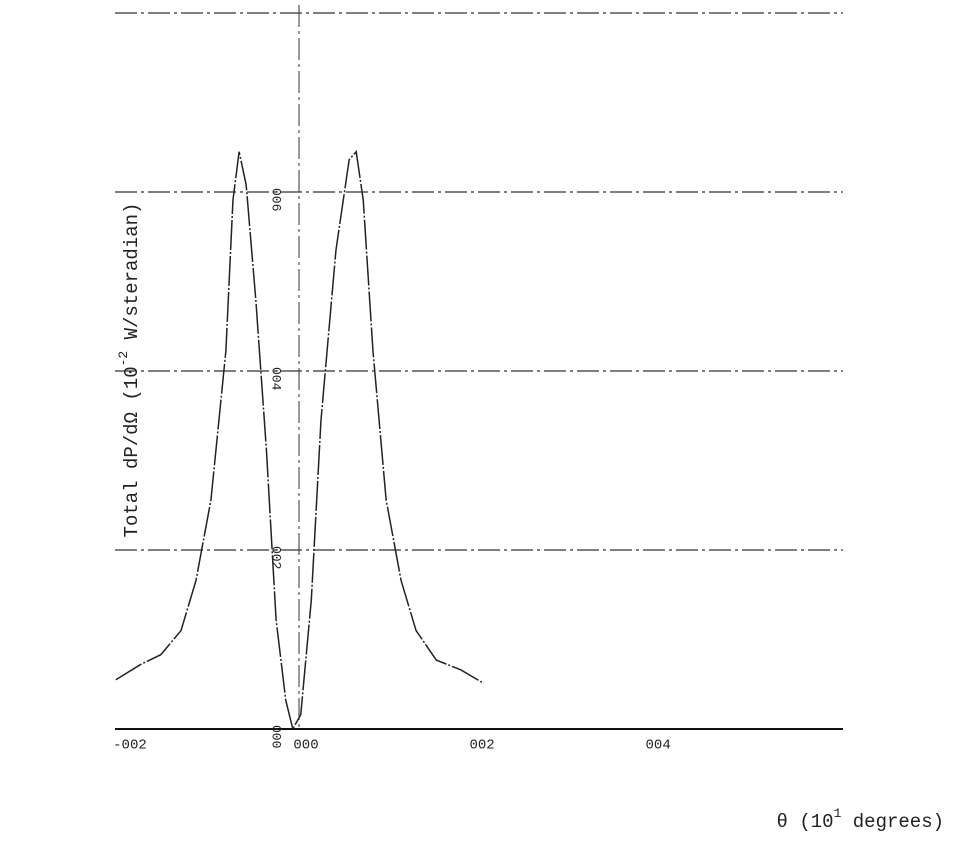 This screenshot has height=843, width=957. Describe the element at coordinates (276, 557) in the screenshot. I see `y-tick-label: 002` at that location.